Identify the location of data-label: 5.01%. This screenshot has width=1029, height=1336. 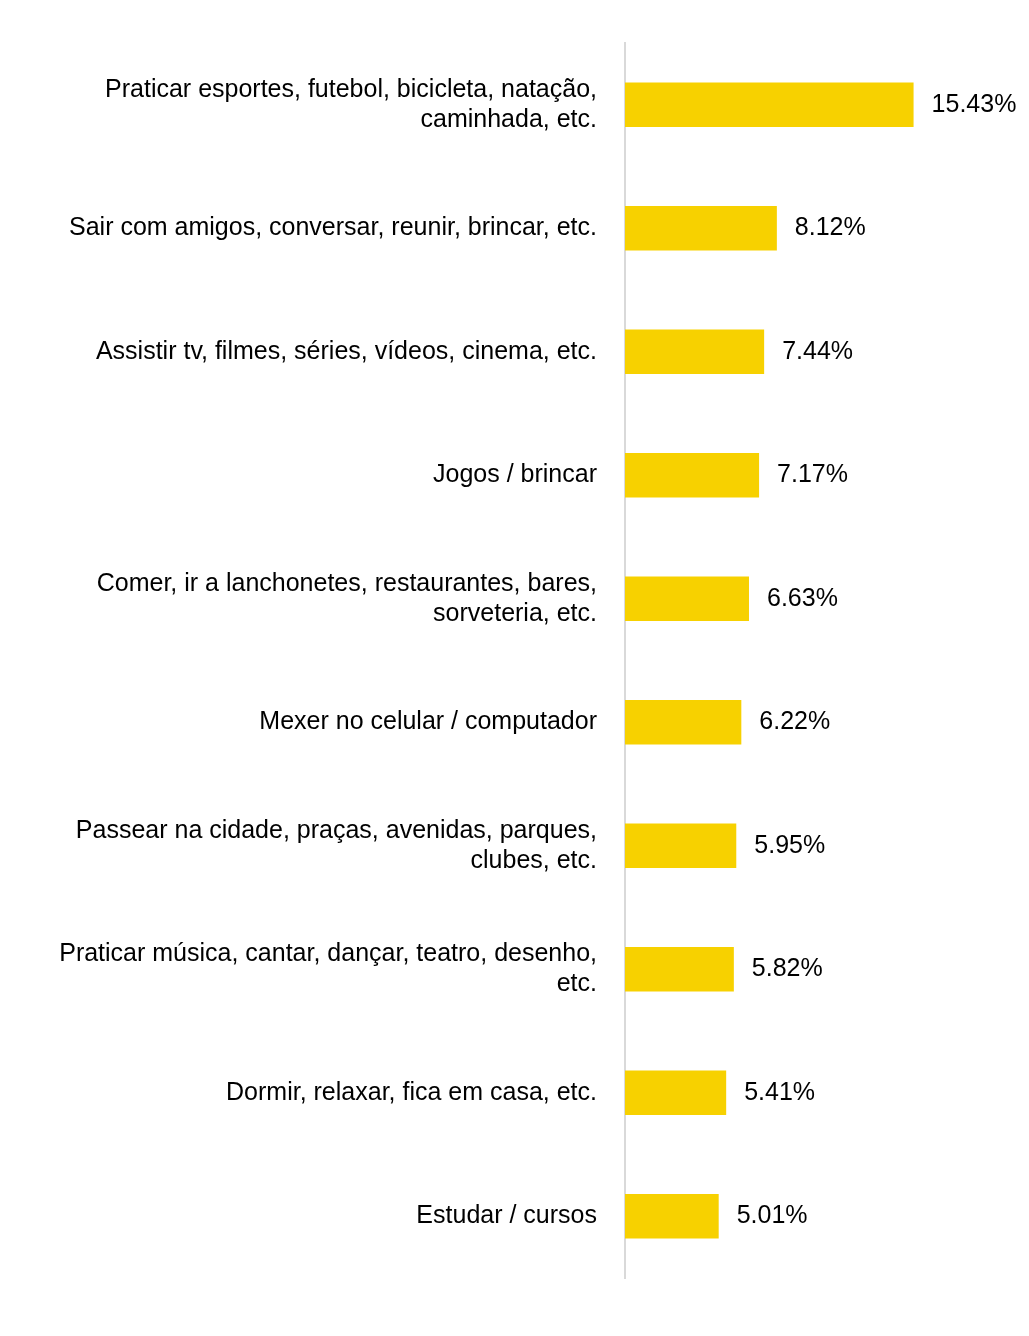
(772, 1214).